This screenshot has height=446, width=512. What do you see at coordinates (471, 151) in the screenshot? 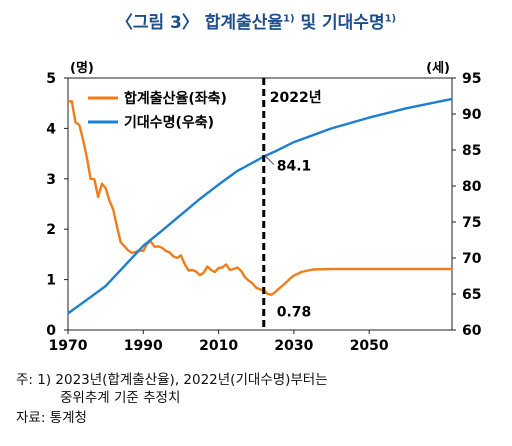
I see `right-tick-label: 85` at bounding box center [471, 151].